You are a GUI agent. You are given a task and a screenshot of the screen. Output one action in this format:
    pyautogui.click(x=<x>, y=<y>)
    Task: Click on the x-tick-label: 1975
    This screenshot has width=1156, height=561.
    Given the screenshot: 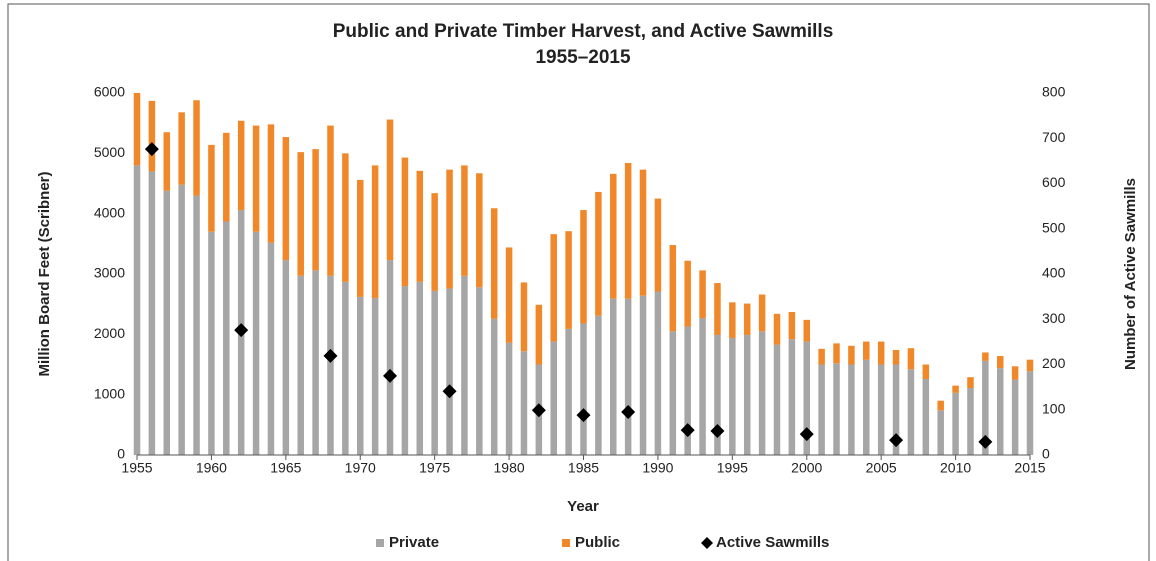 What is the action you would take?
    pyautogui.click(x=434, y=468)
    